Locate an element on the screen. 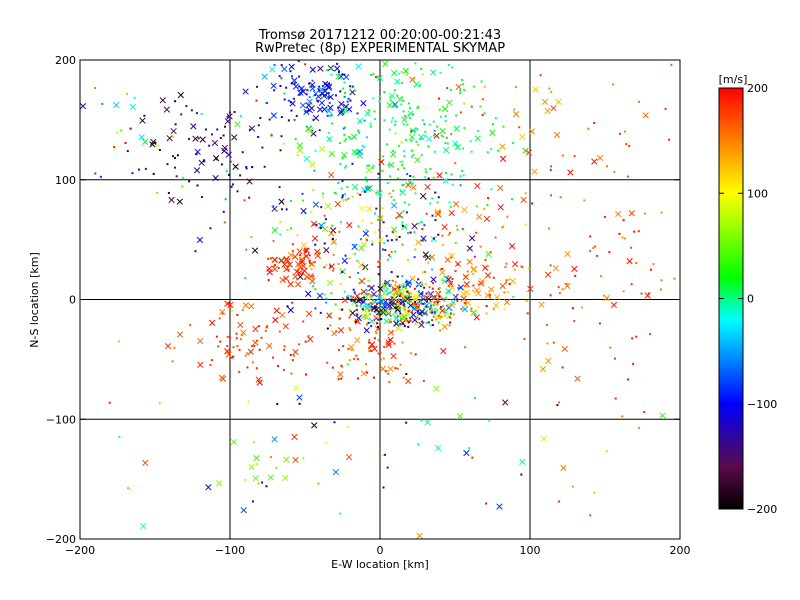  colorbar-tick-label: −200 is located at coordinates (762, 509).